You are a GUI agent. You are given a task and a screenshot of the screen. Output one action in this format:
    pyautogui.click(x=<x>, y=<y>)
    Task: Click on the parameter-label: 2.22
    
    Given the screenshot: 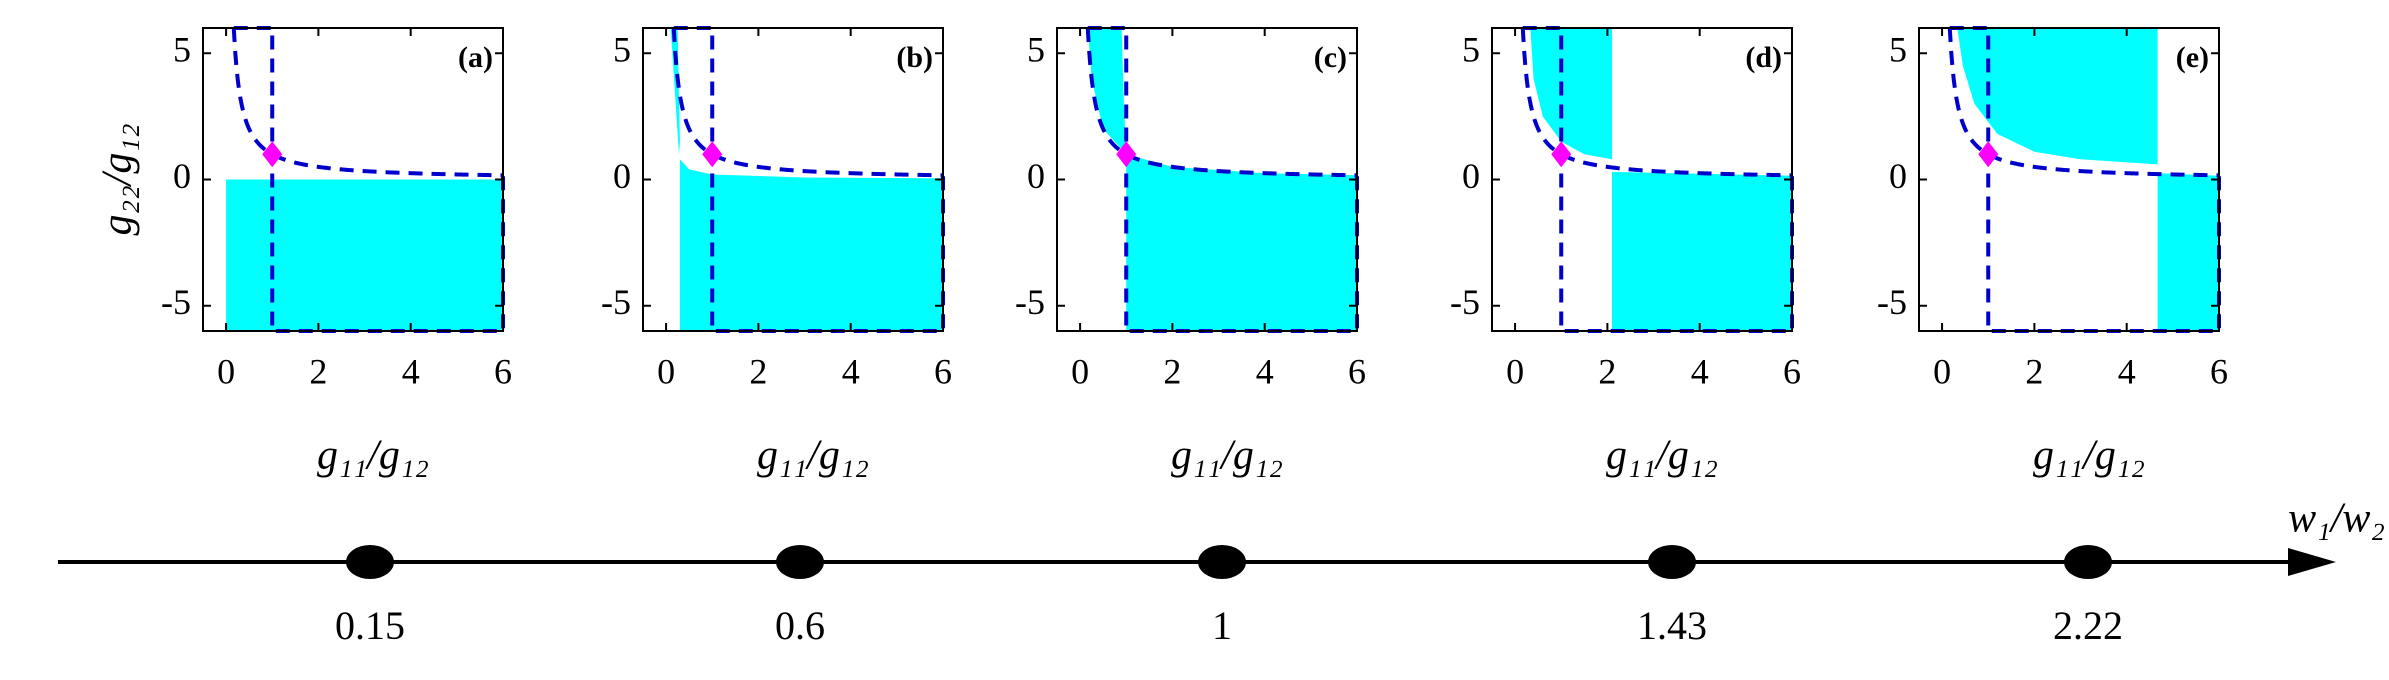 What is the action you would take?
    pyautogui.click(x=2088, y=625)
    